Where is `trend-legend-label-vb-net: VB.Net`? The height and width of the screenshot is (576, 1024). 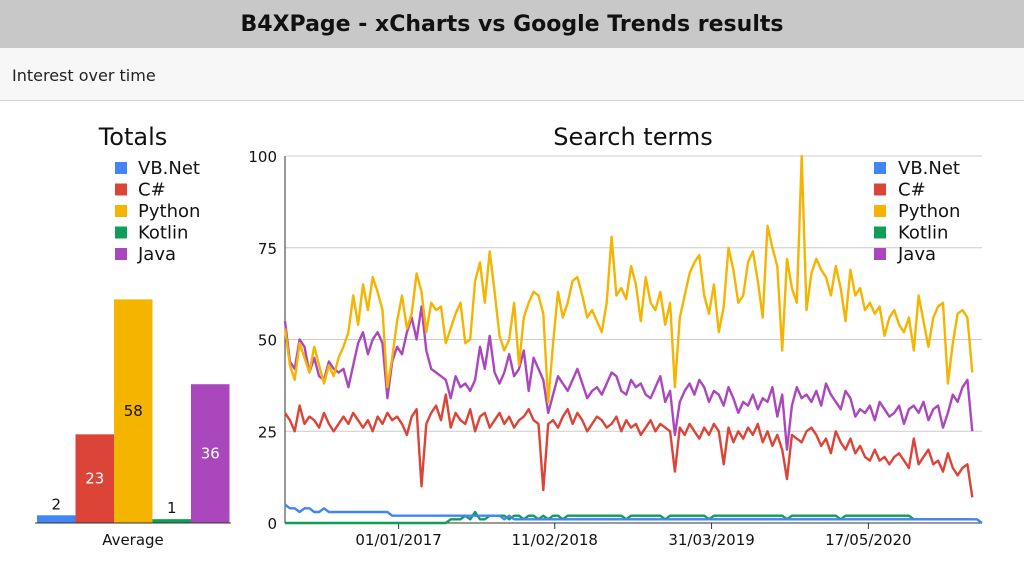
trend-legend-label-vb-net: VB.Net is located at coordinates (929, 168).